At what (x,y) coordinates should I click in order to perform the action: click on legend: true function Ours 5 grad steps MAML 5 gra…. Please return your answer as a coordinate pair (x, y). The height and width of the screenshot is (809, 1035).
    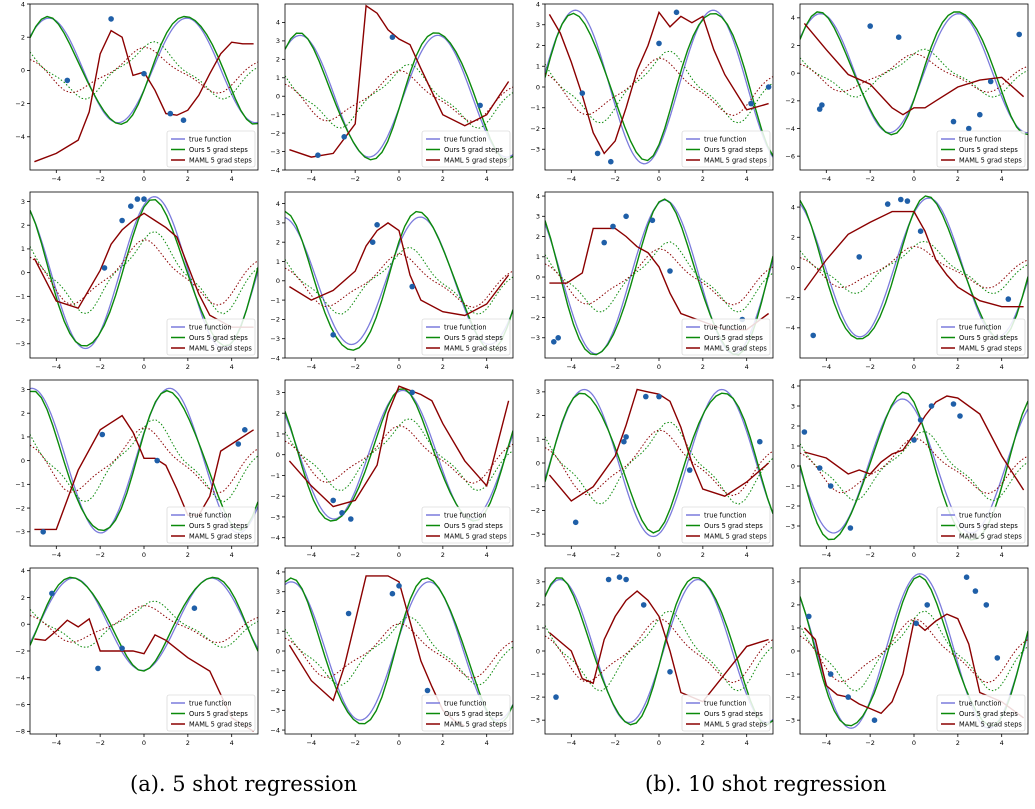
    Looking at the image, I should click on (466, 337).